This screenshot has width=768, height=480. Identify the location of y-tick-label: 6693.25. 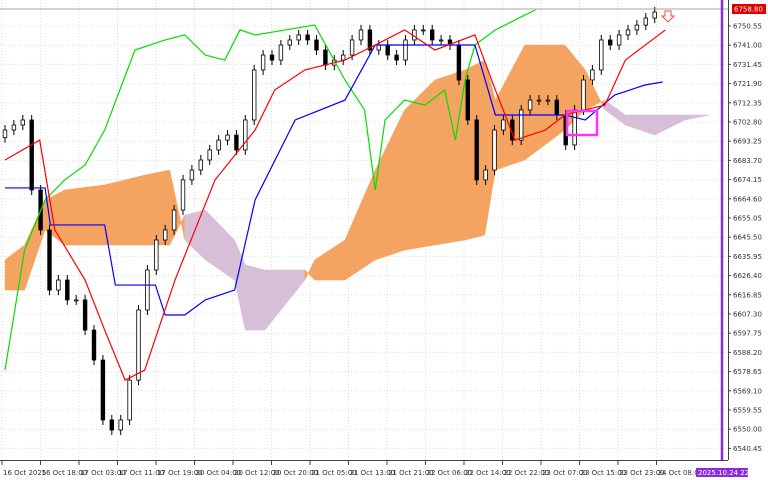
(747, 142).